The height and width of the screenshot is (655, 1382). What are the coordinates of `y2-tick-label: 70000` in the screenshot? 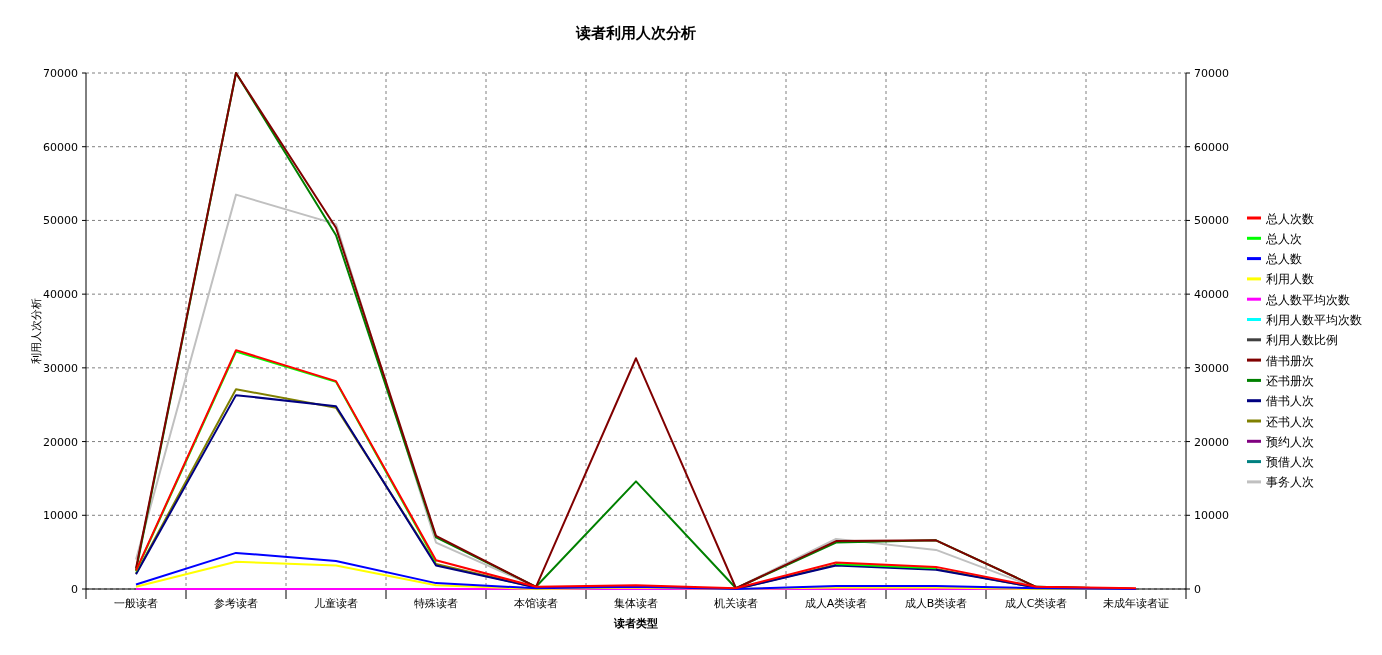 It's located at (1211, 73).